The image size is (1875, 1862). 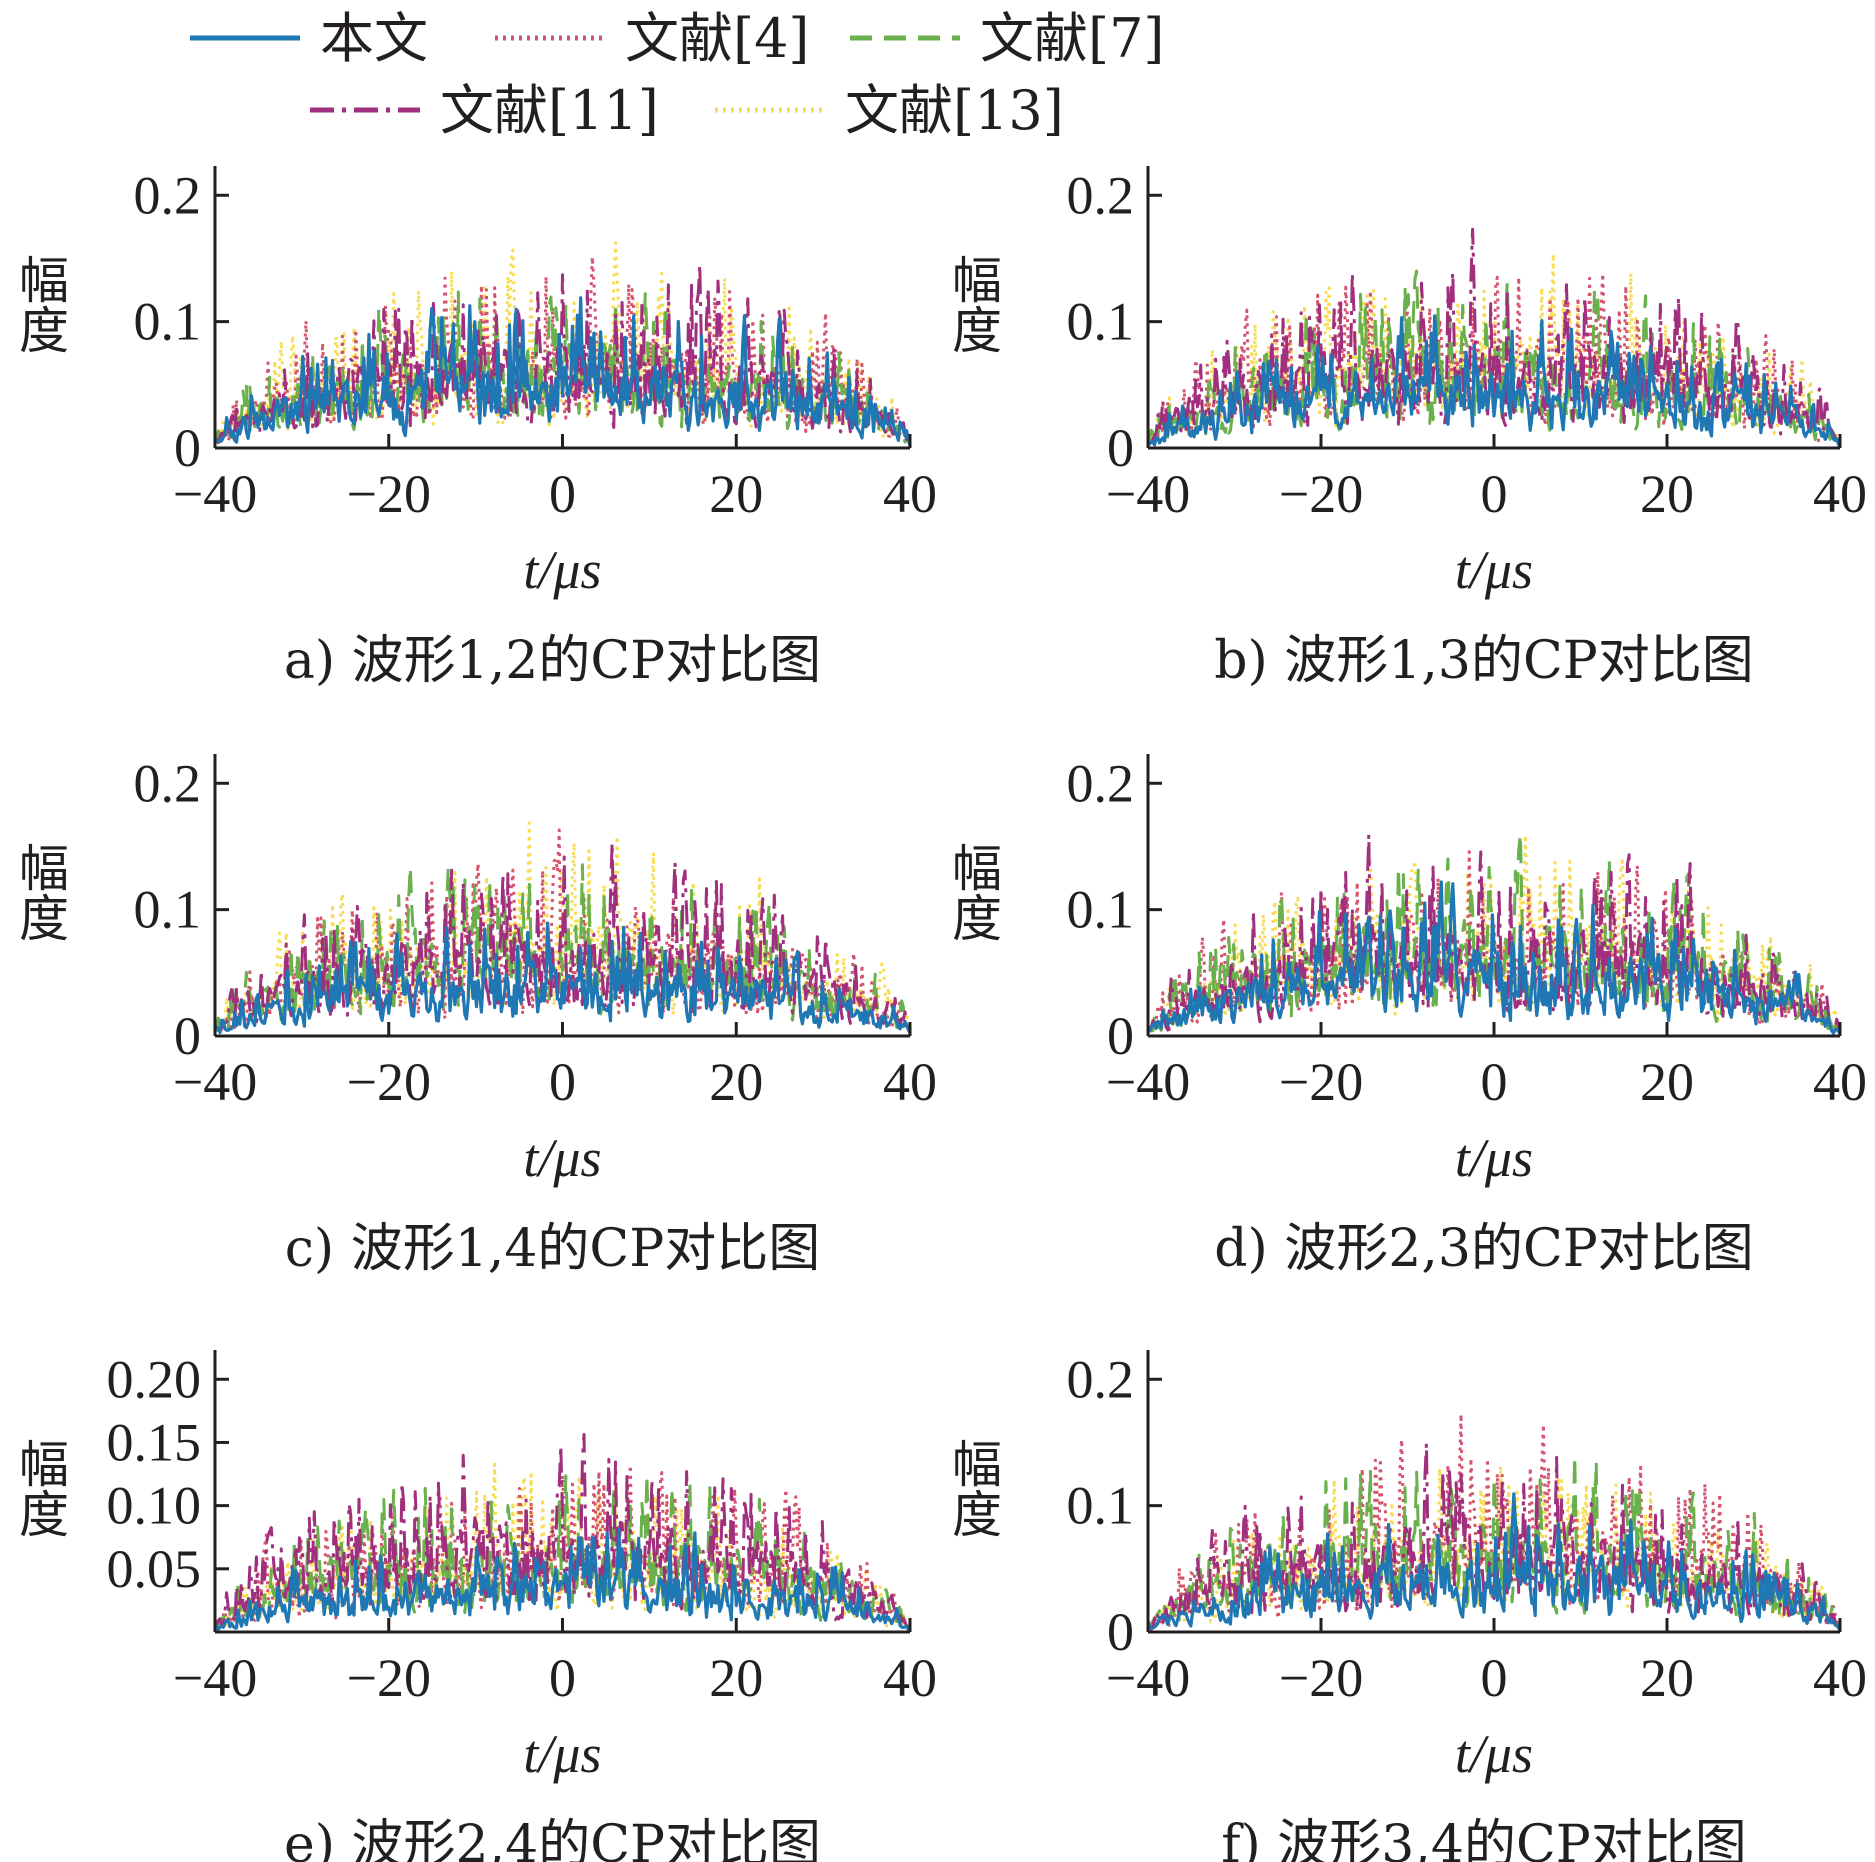 I want to click on y-tick-label: 0.10, so click(x=154, y=1506).